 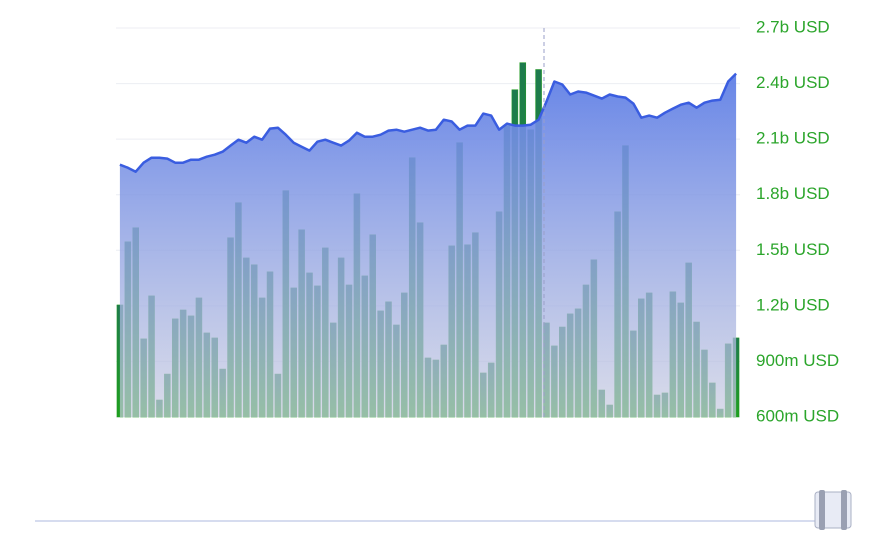 I want to click on y-tick-label: 2.7b USD, so click(x=793, y=26).